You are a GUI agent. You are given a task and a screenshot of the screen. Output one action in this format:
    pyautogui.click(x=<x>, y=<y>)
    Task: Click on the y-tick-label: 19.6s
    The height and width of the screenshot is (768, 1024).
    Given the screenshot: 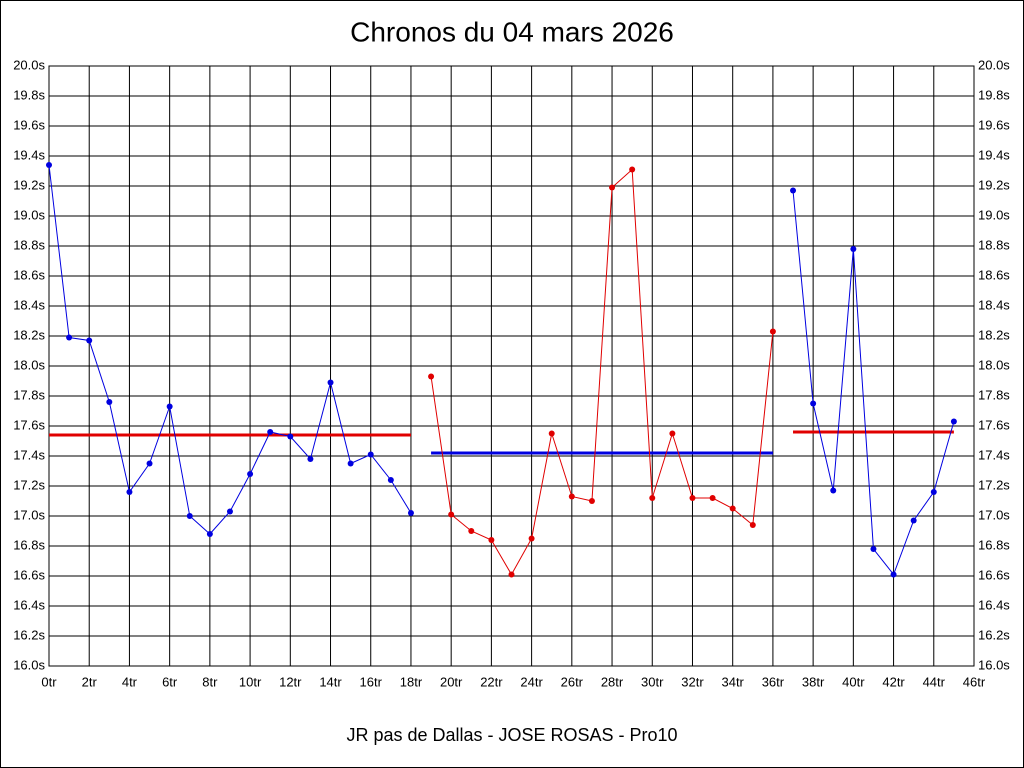 What is the action you would take?
    pyautogui.click(x=29, y=124)
    